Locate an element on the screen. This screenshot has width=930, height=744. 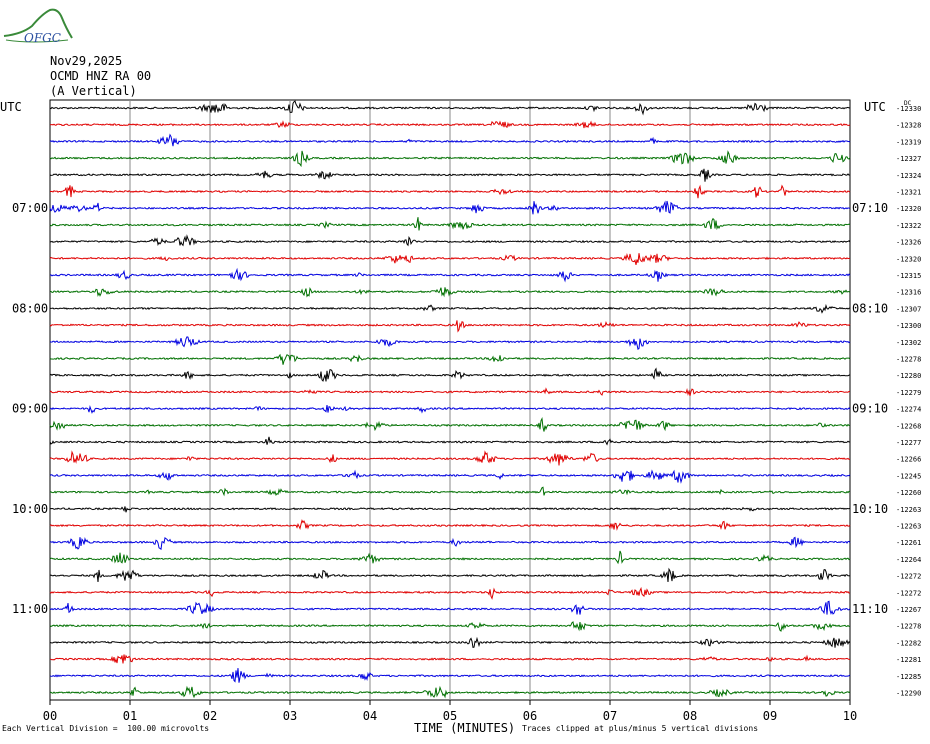
x-tick-label: 00 is located at coordinates (50, 716).